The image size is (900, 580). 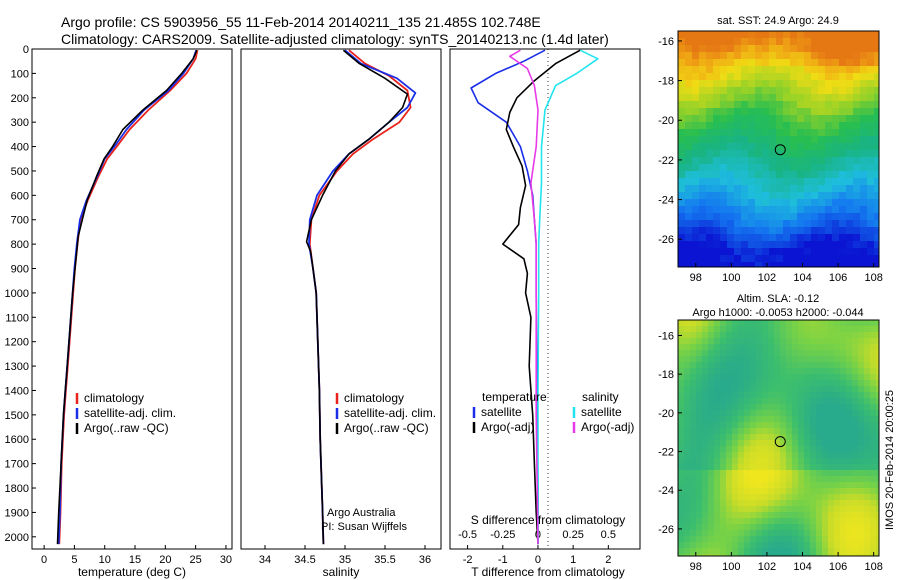 I want to click on depth-tick-label: 700, so click(x=20, y=221).